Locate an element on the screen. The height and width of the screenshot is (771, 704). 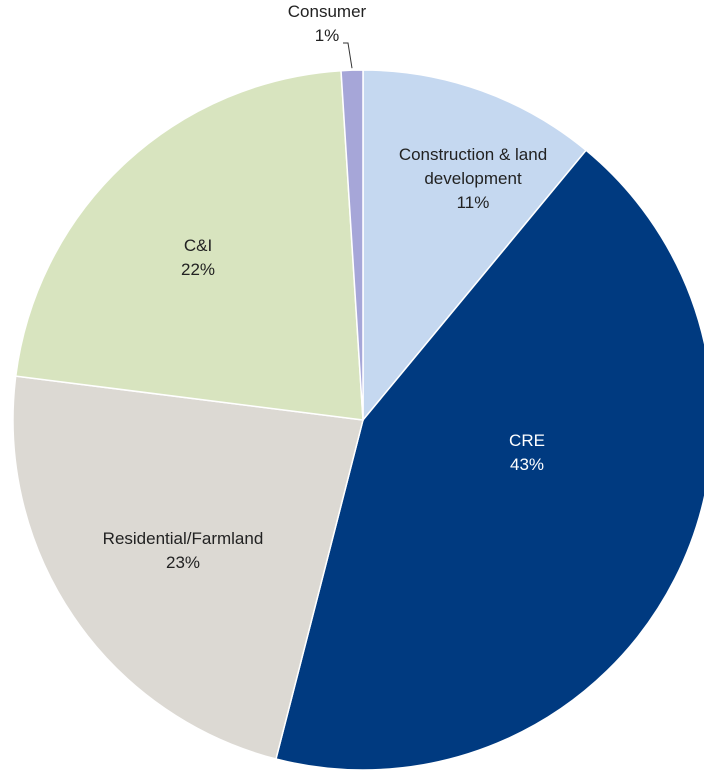
slice-name-label: Residential/Farmland is located at coordinates (183, 538).